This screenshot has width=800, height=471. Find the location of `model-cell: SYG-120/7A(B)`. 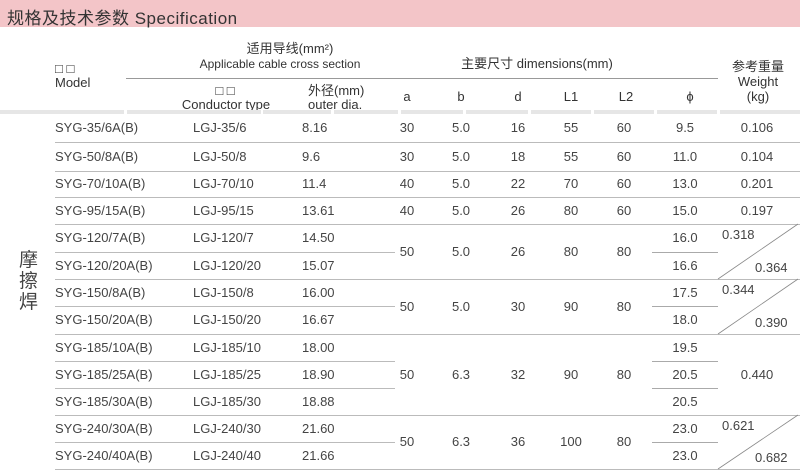

model-cell: SYG-120/7A(B) is located at coordinates (100, 237).